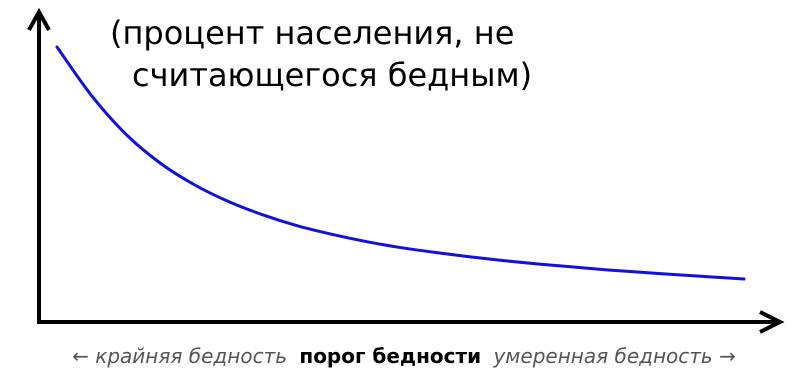  I want to click on y-axis-label-line-1: (процент населения, не, so click(312, 33).